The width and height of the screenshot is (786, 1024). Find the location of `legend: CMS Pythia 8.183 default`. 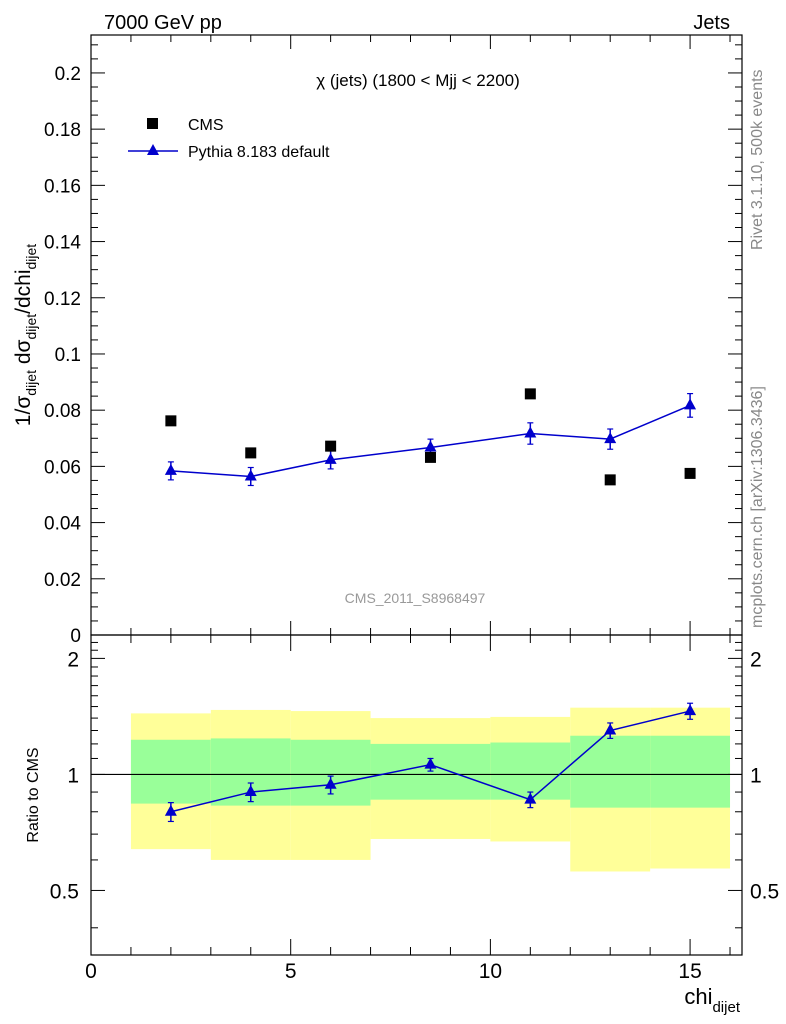

legend: CMS Pythia 8.183 default is located at coordinates (229, 139).